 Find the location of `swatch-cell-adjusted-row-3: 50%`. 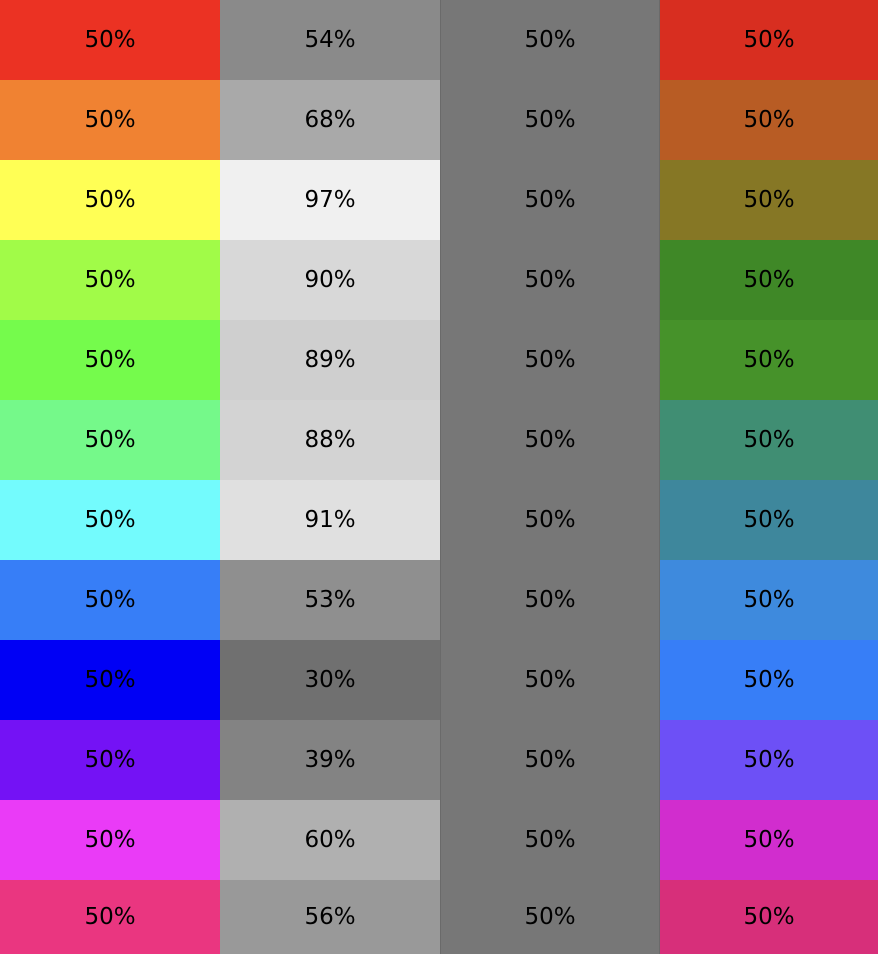

swatch-cell-adjusted-row-3: 50% is located at coordinates (769, 200).